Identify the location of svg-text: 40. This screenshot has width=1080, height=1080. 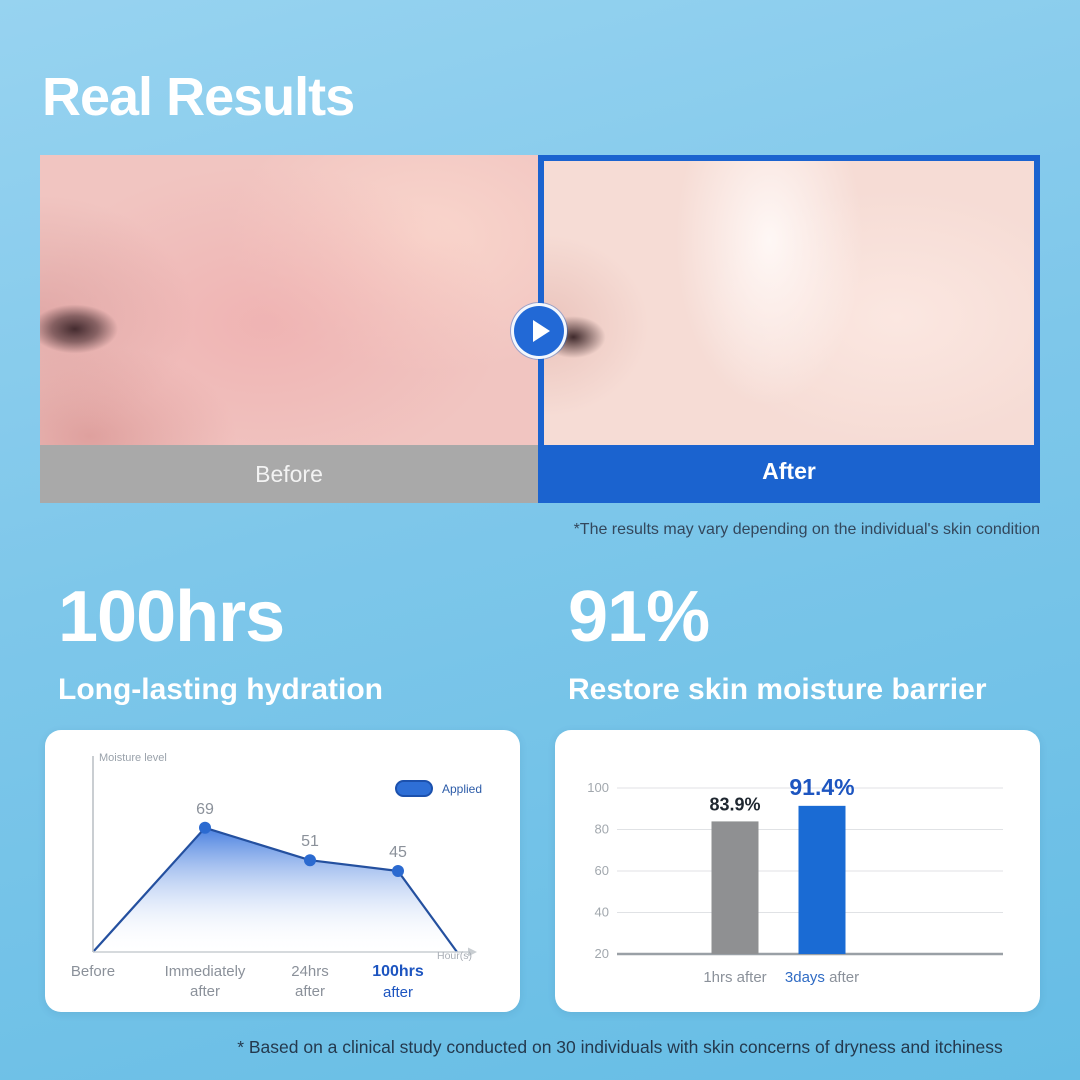
(602, 912).